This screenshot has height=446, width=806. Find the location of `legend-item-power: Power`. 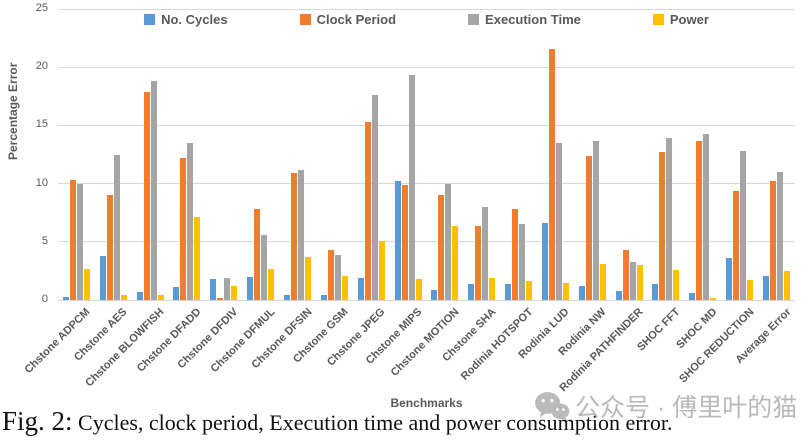

legend-item-power: Power is located at coordinates (680, 19).